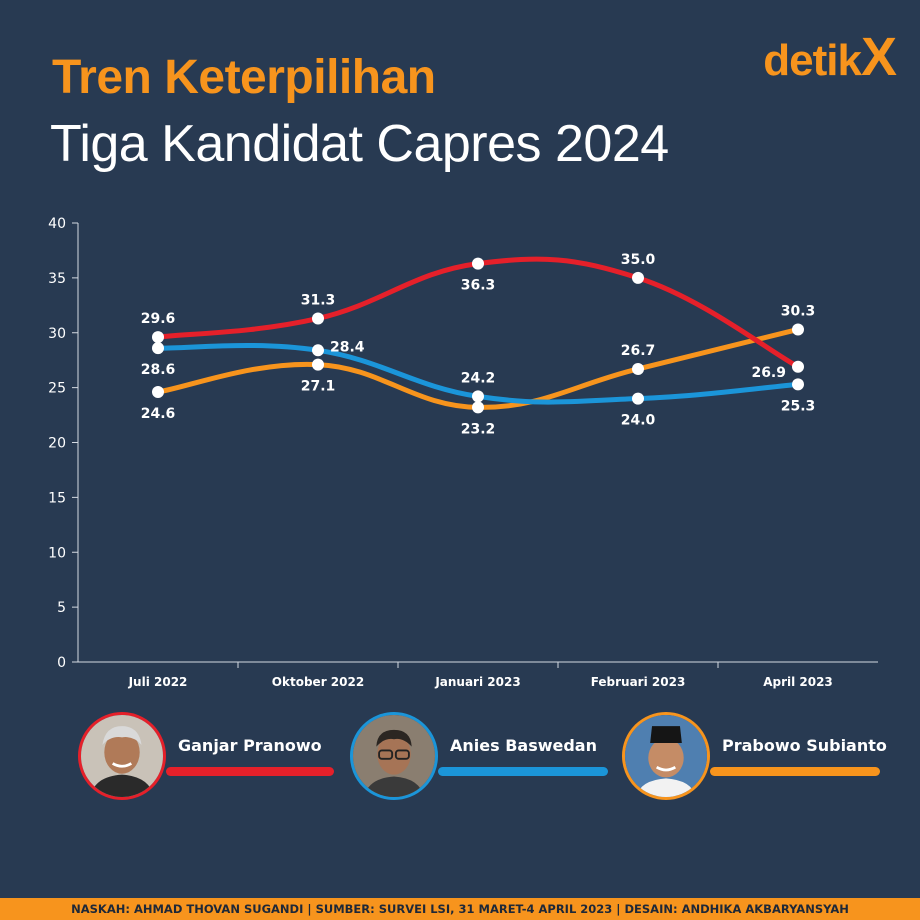  I want to click on data-label-prabowo: 24.6, so click(158, 414).